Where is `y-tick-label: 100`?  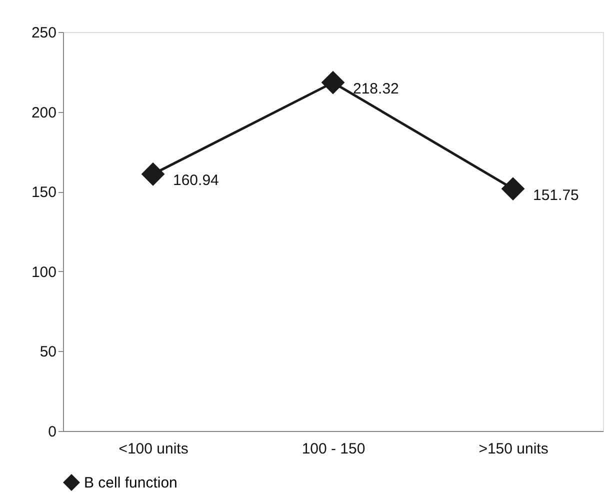 y-tick-label: 100 is located at coordinates (43, 272).